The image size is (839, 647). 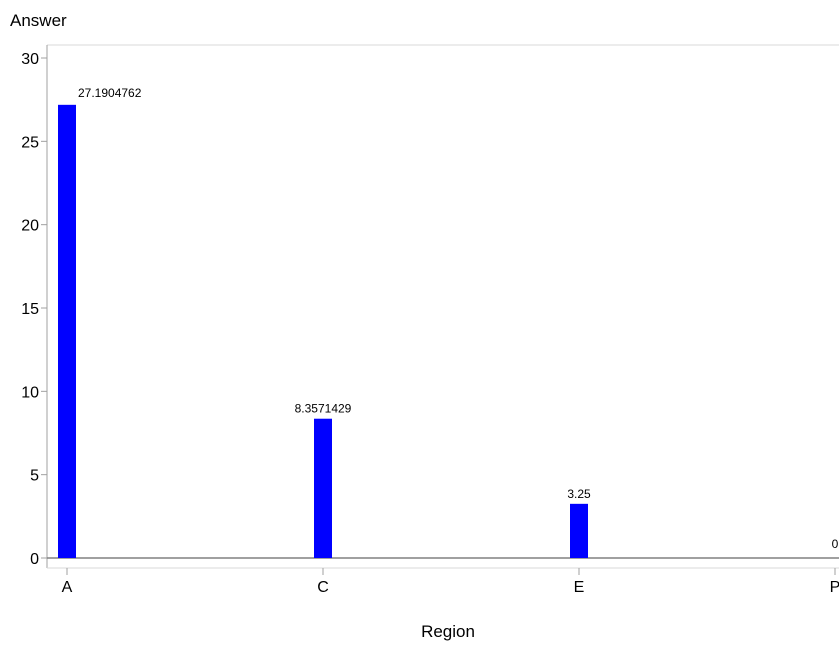 I want to click on x-tick-label: E, so click(x=579, y=587).